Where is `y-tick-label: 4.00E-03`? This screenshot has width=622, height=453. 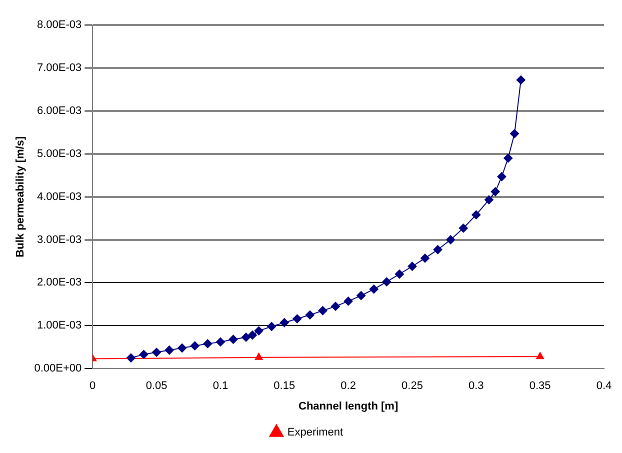 y-tick-label: 4.00E-03 is located at coordinates (59, 196).